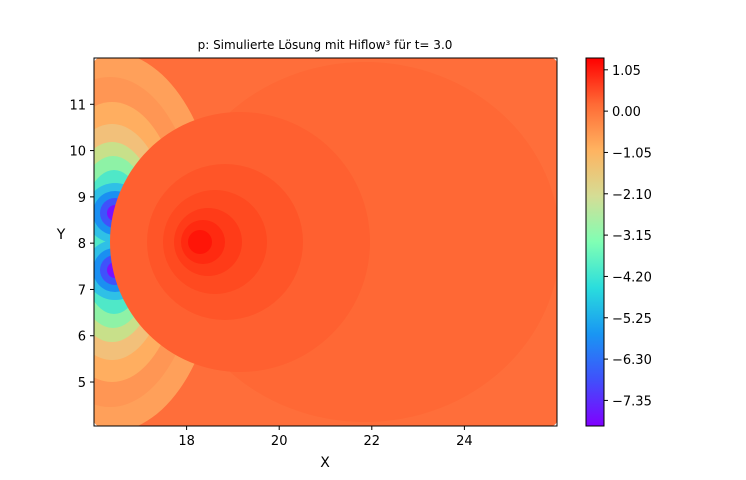  What do you see at coordinates (626, 71) in the screenshot?
I see `colorbar-tick-label: 1.05` at bounding box center [626, 71].